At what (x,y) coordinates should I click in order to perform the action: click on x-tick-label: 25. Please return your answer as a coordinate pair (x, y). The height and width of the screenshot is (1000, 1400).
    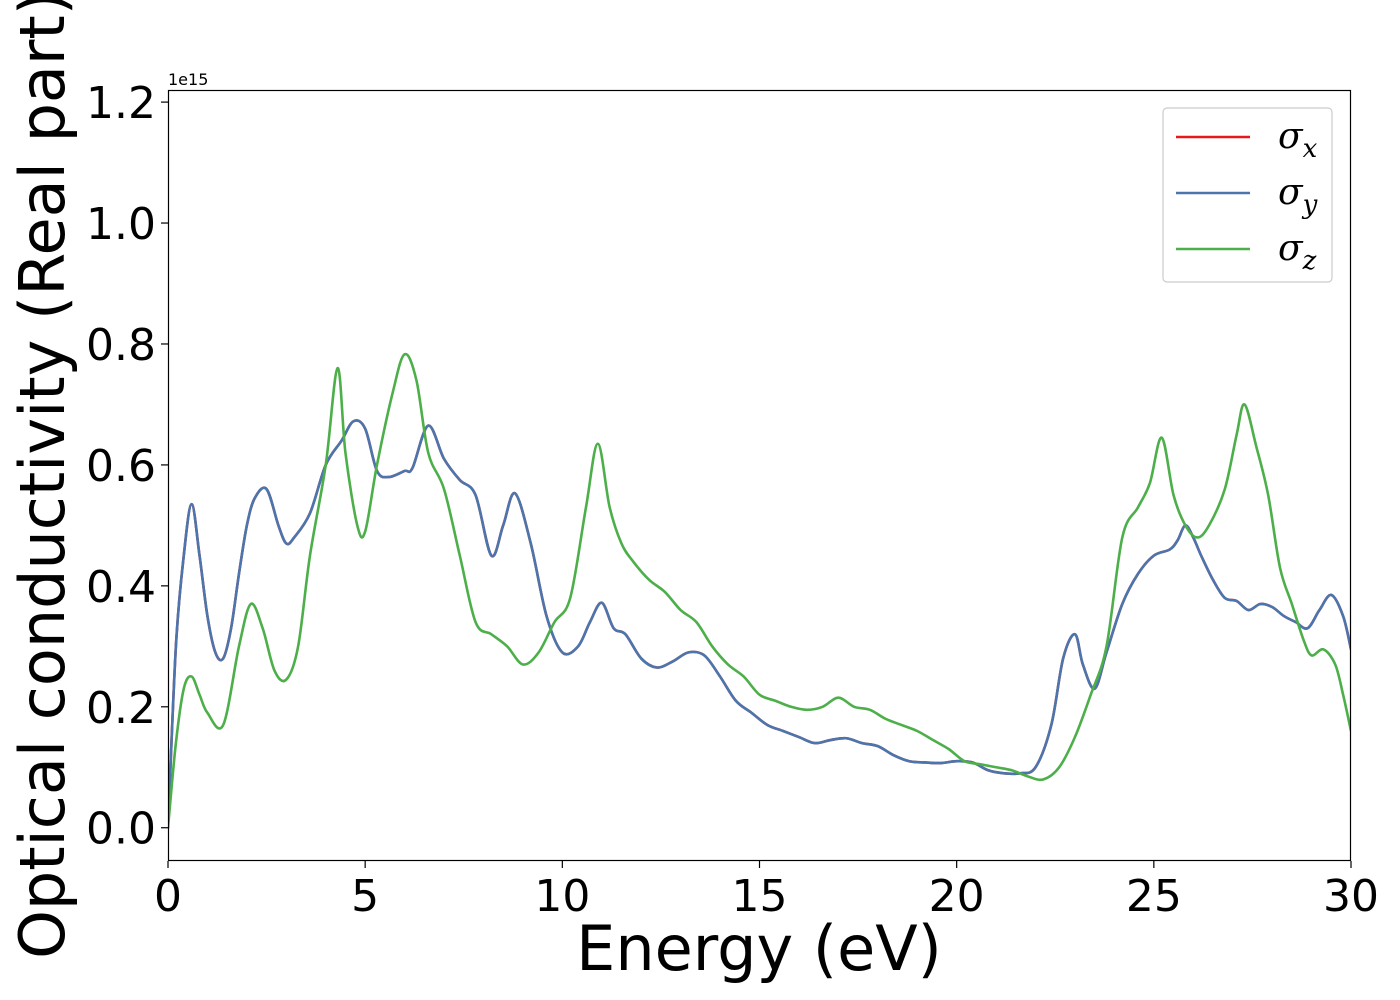
    Looking at the image, I should click on (1154, 896).